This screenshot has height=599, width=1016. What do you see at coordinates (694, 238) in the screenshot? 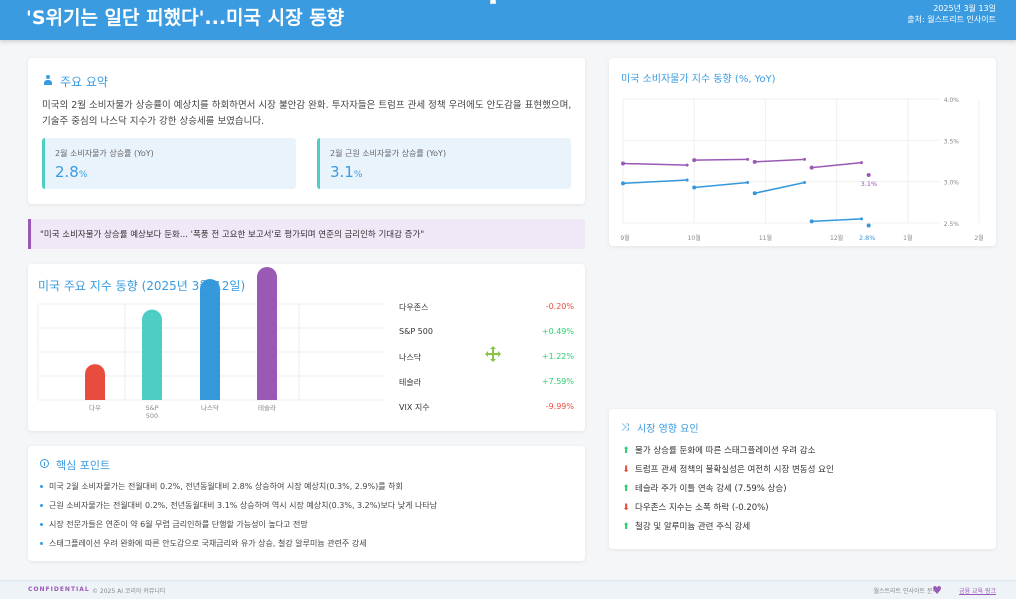
I see `x-tick-label: 10월` at bounding box center [694, 238].